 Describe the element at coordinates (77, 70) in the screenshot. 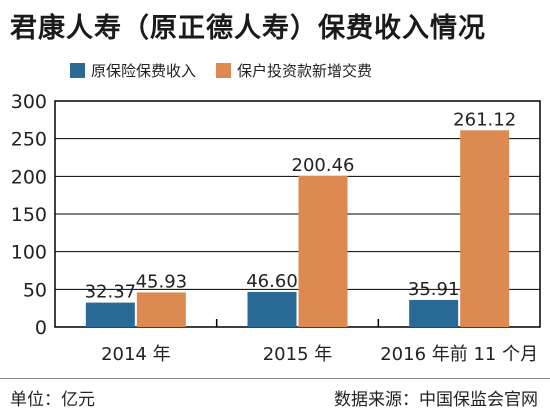

I see `legend-swatch-series1` at that location.